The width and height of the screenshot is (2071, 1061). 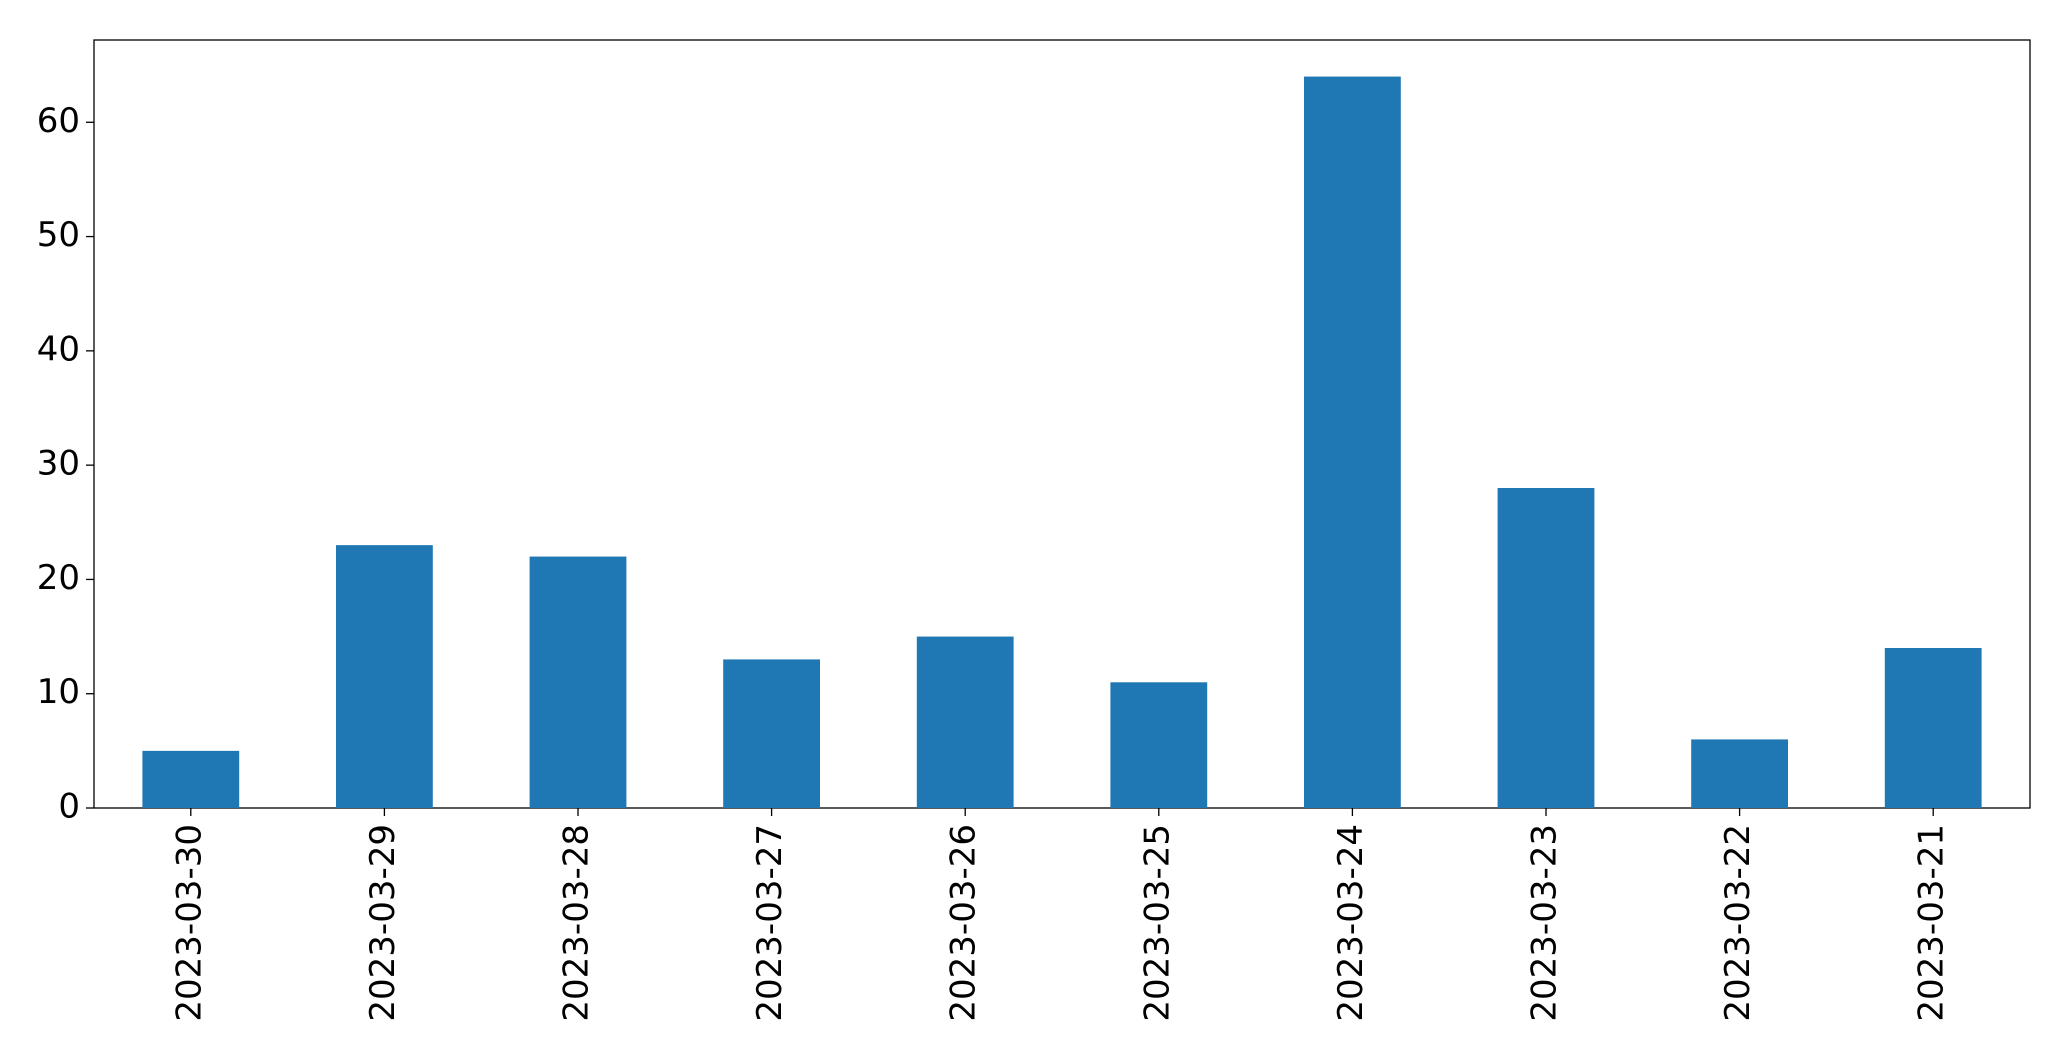 What do you see at coordinates (58, 578) in the screenshot?
I see `y-tick-label: 20` at bounding box center [58, 578].